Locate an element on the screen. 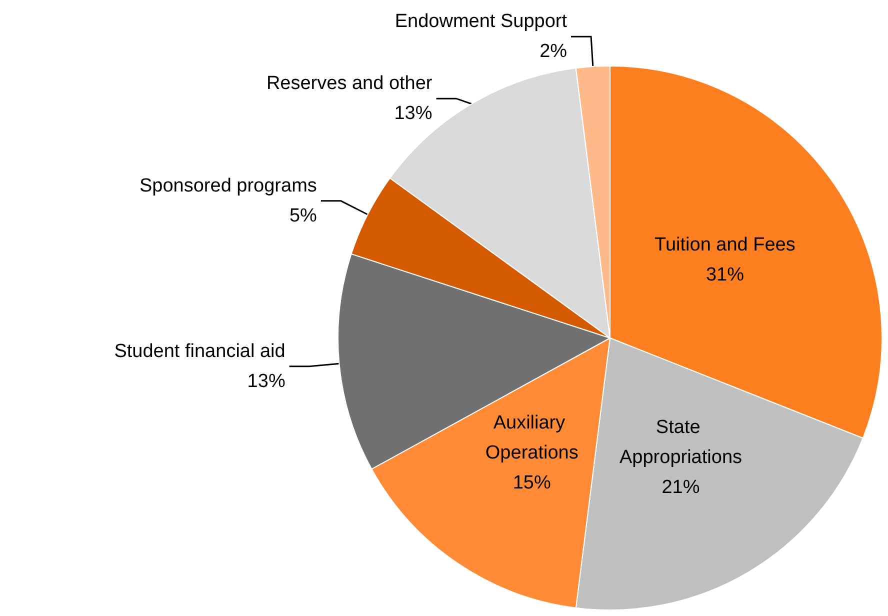  data-label: 21% is located at coordinates (681, 487).